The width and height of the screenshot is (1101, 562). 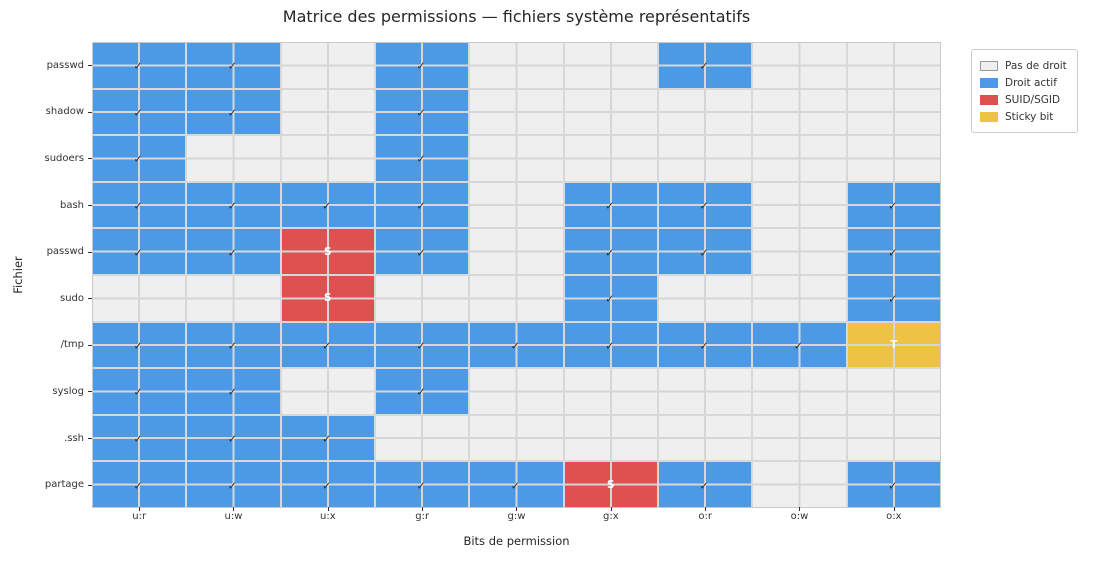 What do you see at coordinates (327, 251) in the screenshot?
I see `heatmap-cell-passwd-u:x: S` at bounding box center [327, 251].